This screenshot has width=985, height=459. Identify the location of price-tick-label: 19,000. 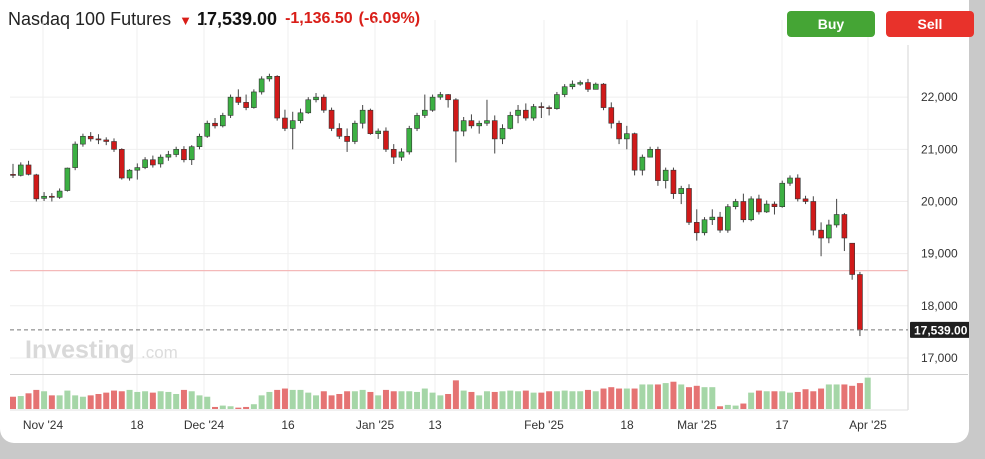
(939, 254).